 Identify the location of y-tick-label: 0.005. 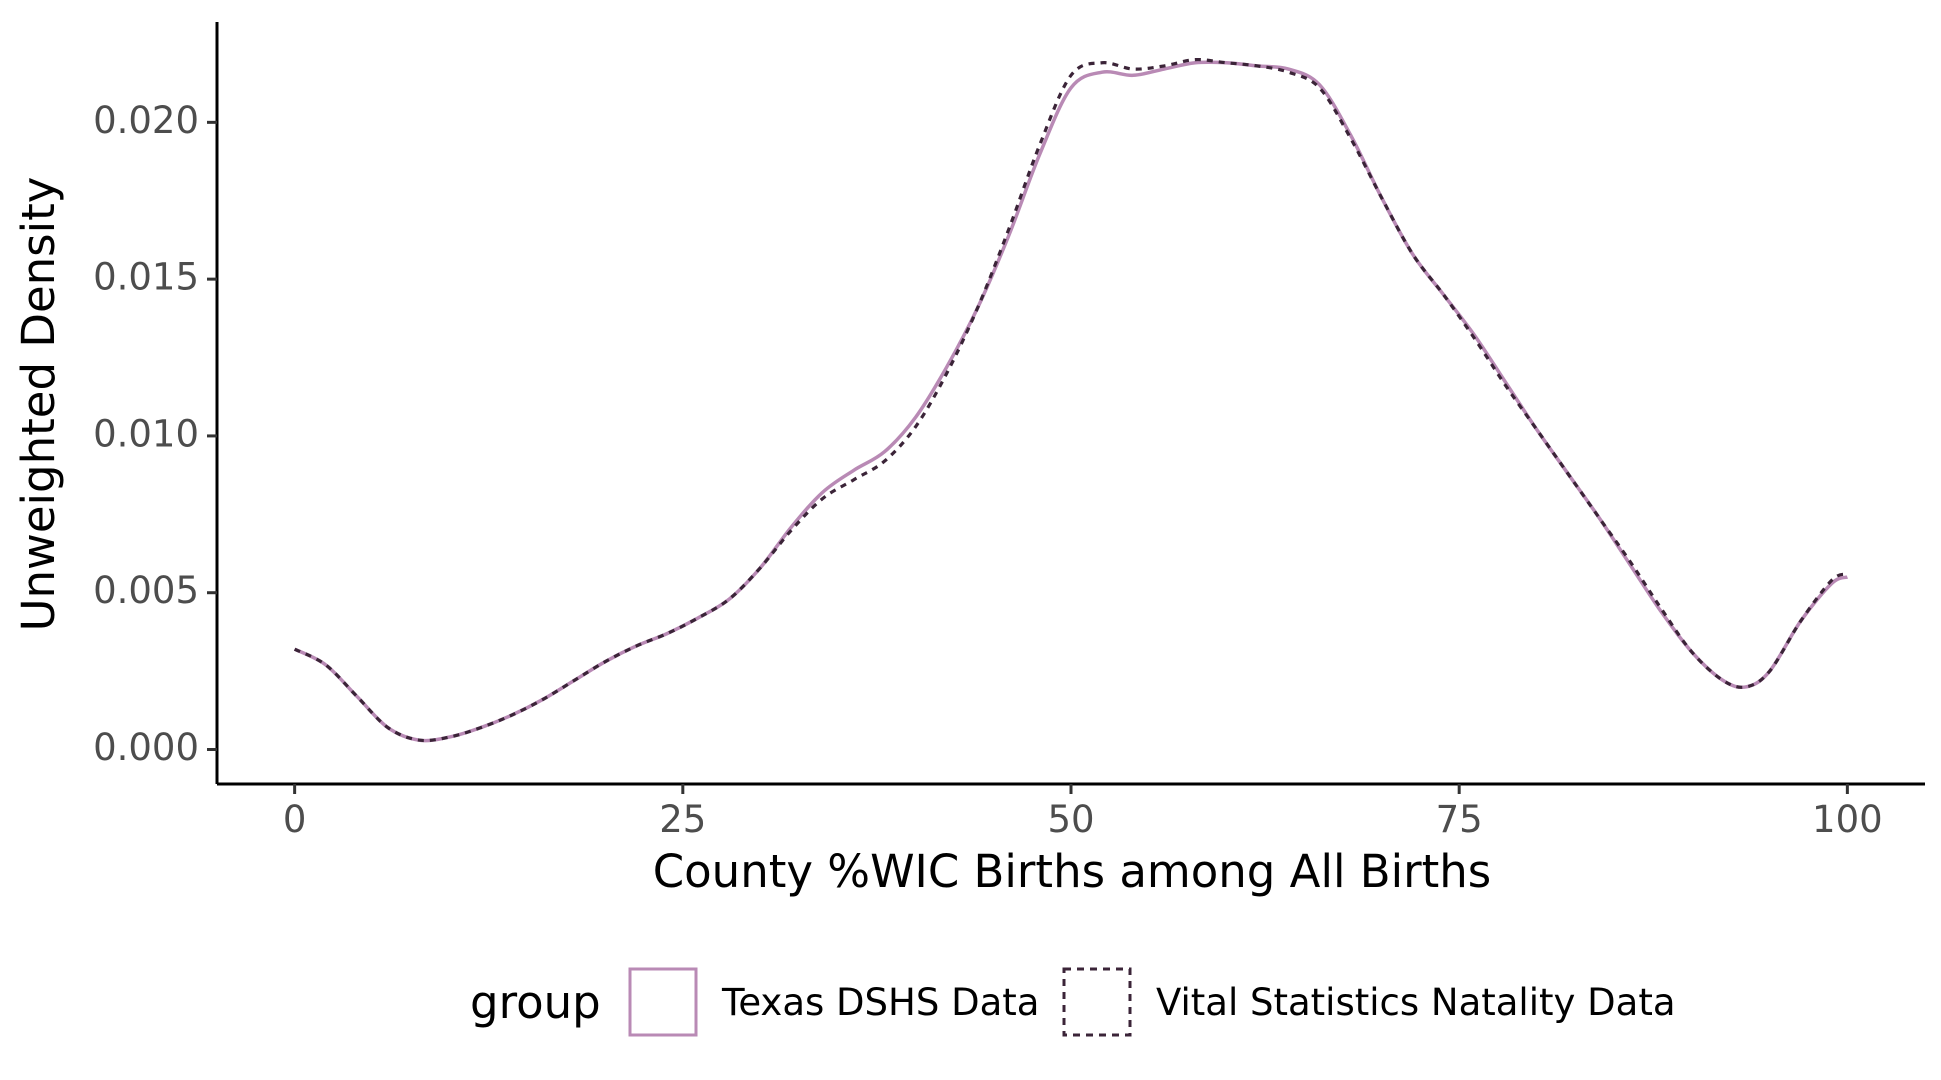
(146, 590).